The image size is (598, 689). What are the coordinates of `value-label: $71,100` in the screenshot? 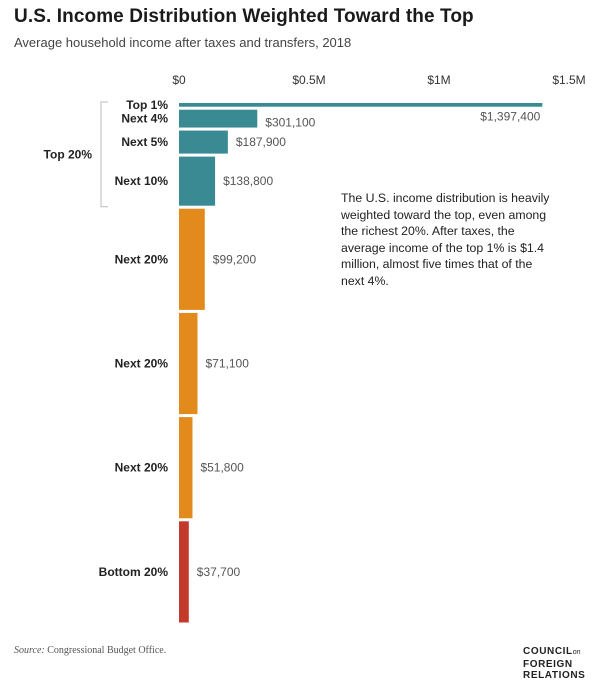 It's located at (227, 364).